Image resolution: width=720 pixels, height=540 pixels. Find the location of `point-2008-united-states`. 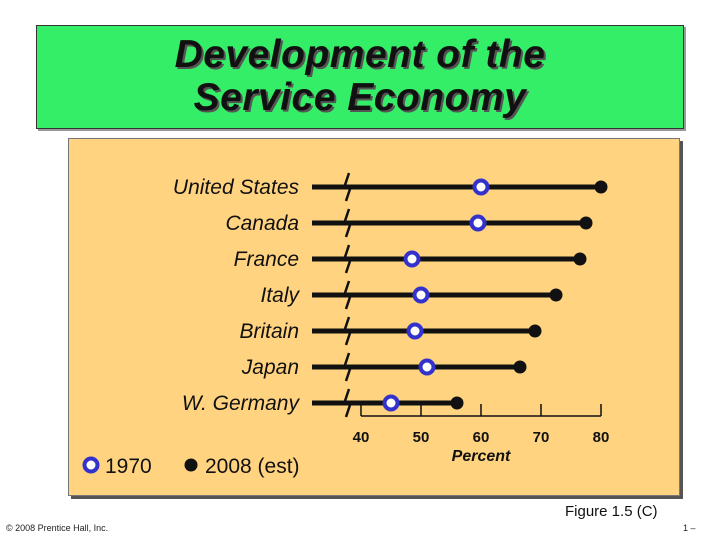

point-2008-united-states is located at coordinates (601, 187).